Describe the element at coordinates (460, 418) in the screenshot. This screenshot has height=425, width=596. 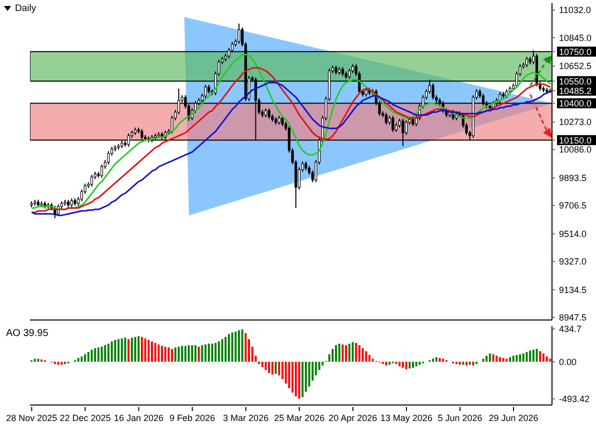
I see `x-tick-label: 5 Jun 2026` at that location.